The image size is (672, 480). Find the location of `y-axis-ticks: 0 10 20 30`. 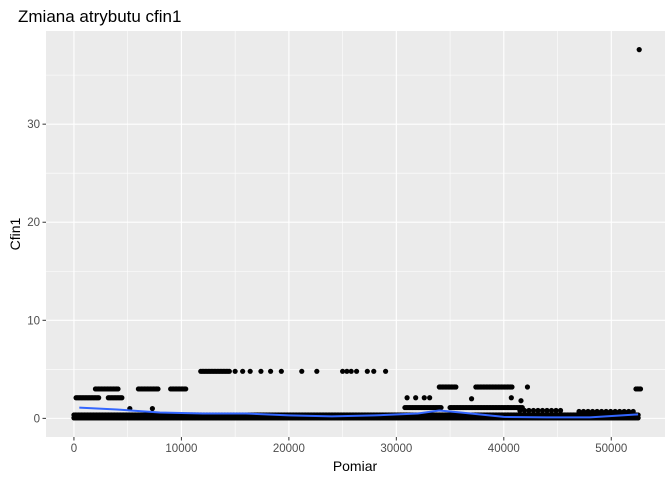

y-axis-ticks: 0 10 20 30 is located at coordinates (36, 272).